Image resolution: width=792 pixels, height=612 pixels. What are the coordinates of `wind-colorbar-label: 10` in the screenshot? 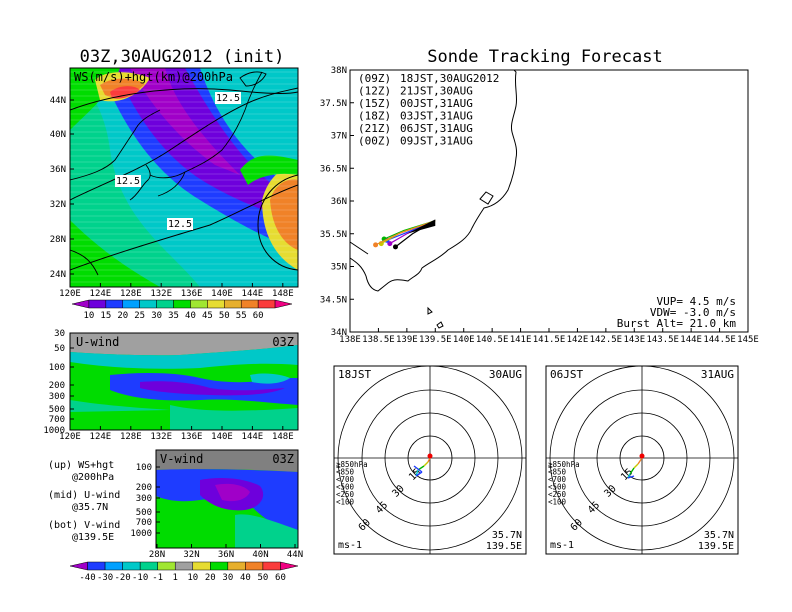 It's located at (192, 578).